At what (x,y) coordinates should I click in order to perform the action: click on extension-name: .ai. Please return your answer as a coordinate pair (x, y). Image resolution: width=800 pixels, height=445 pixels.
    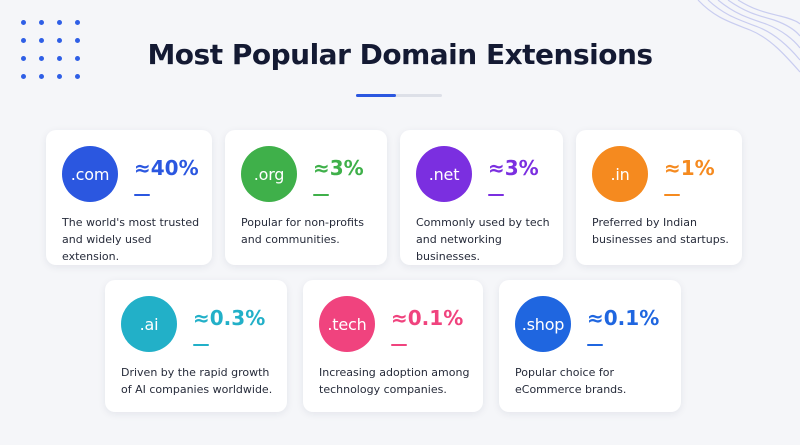
    Looking at the image, I should click on (149, 324).